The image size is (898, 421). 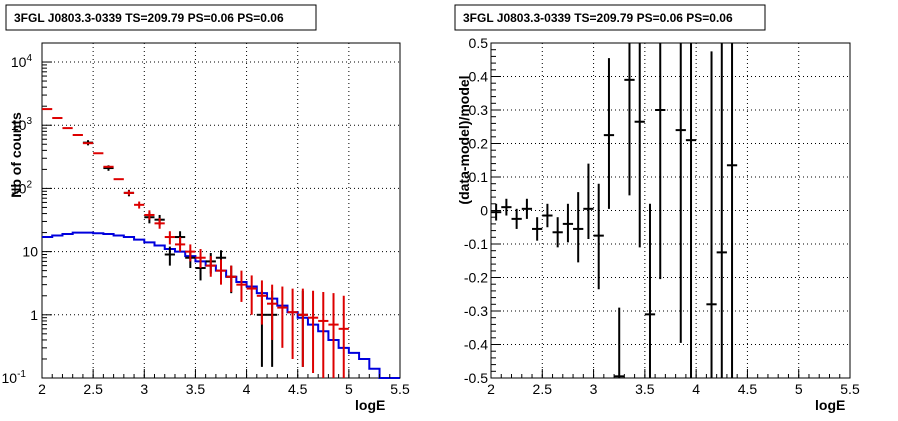 What do you see at coordinates (22, 61) in the screenshot?
I see `counts-y-tick-label: 10⁴` at bounding box center [22, 61].